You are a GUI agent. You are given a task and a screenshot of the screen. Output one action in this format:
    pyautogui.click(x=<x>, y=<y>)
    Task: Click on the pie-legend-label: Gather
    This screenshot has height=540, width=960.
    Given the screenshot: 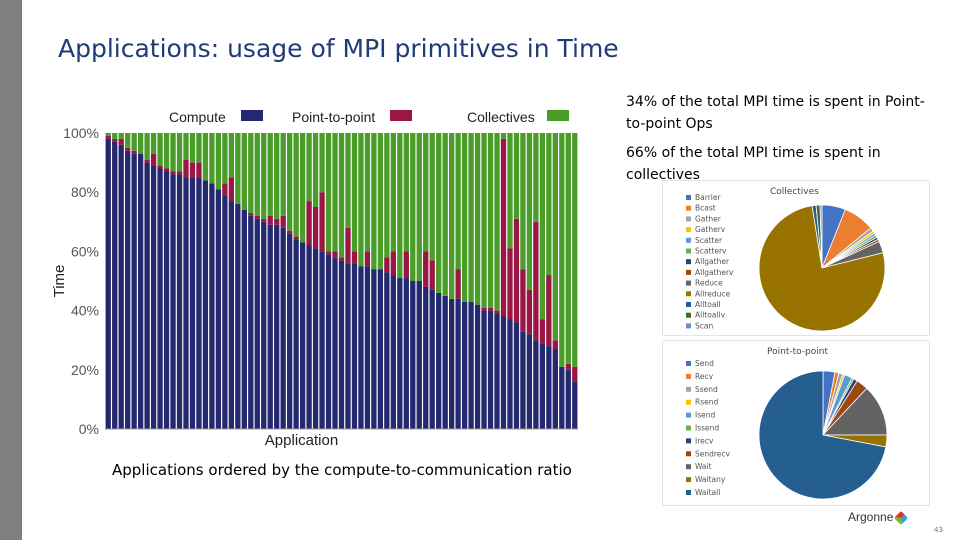 What is the action you would take?
    pyautogui.click(x=708, y=218)
    